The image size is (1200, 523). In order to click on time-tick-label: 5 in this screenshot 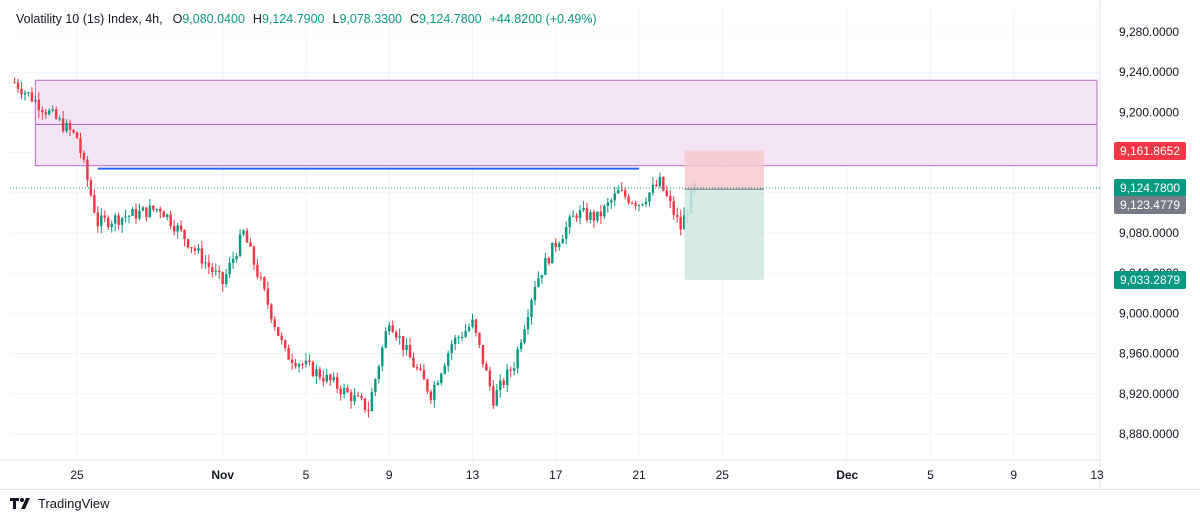, I will do `click(306, 475)`.